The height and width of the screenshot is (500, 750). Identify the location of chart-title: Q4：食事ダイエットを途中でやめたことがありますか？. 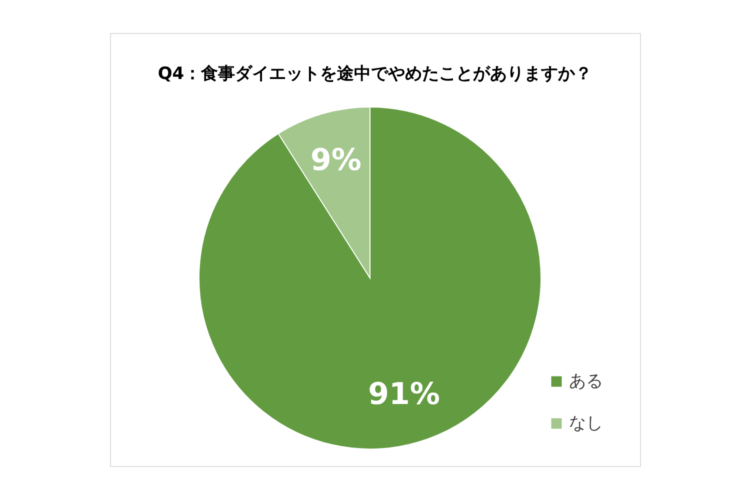
(375, 74).